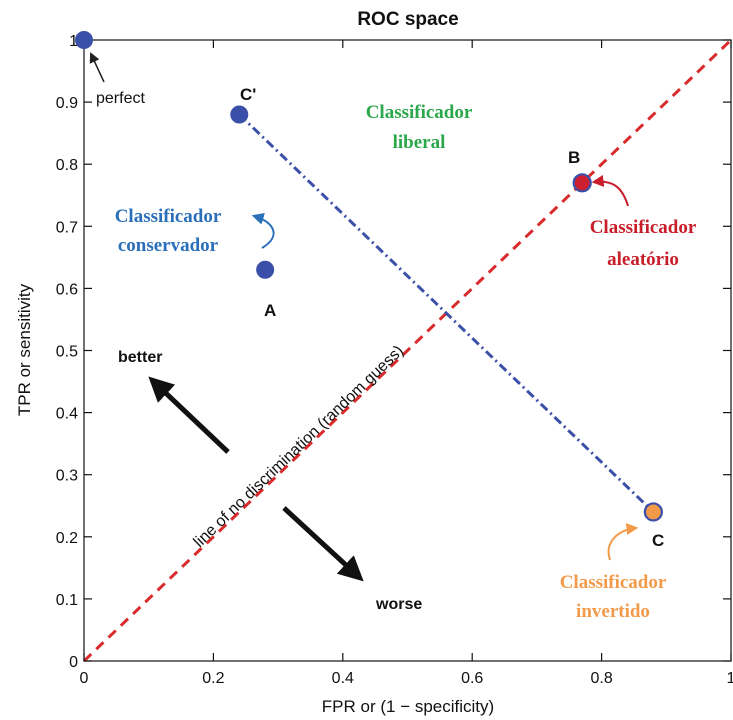  What do you see at coordinates (582, 183) in the screenshot?
I see `point-b` at bounding box center [582, 183].